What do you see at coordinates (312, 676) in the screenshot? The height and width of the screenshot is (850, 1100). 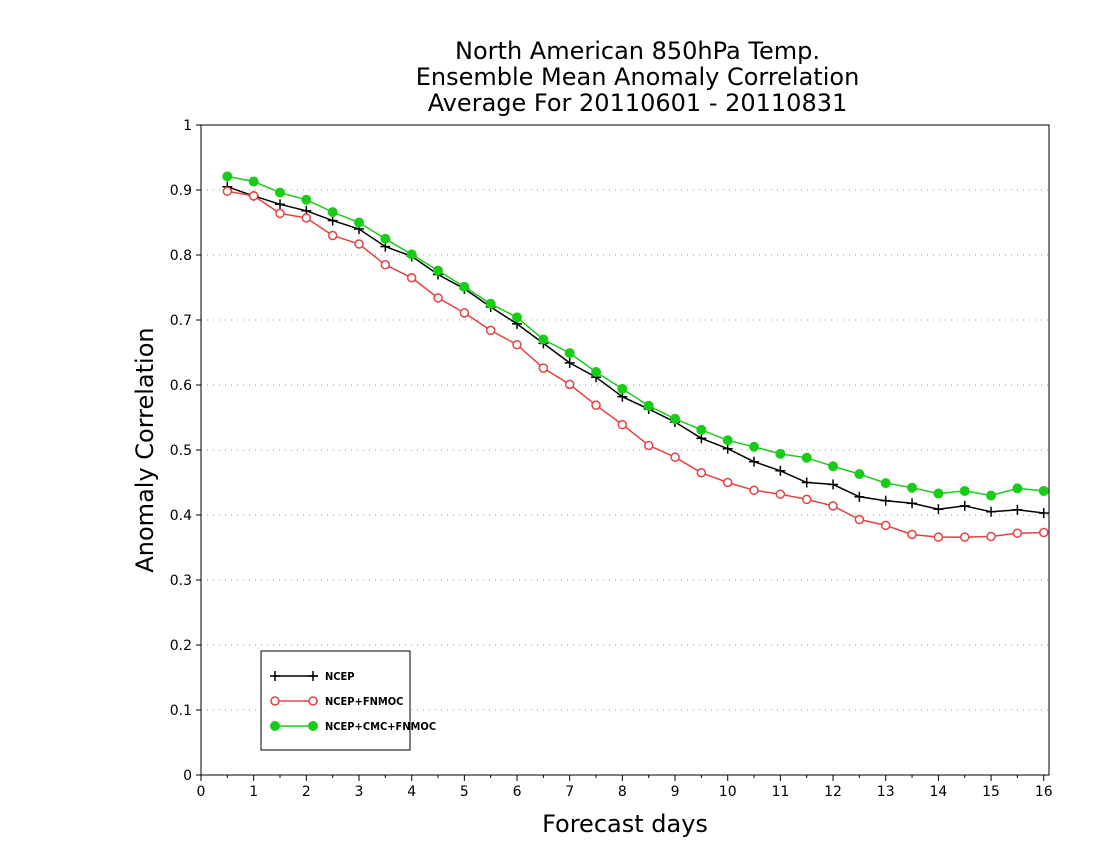 I see `legend-entry: NCEP` at bounding box center [312, 676].